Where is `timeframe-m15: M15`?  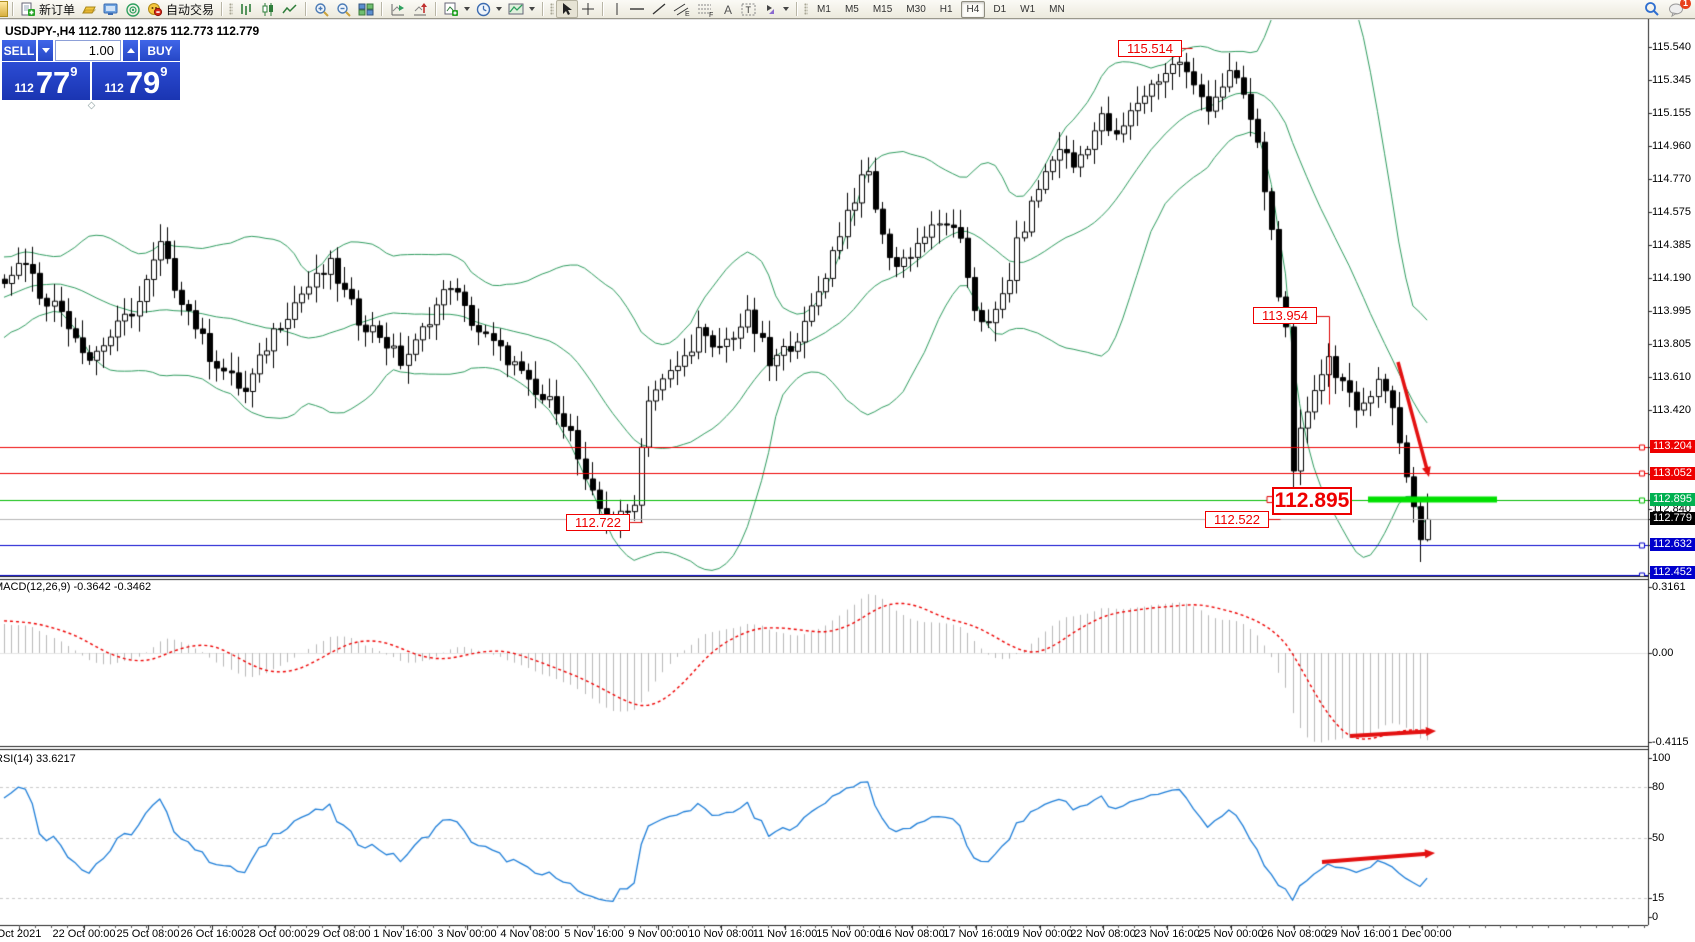 timeframe-m15: M15 is located at coordinates (882, 9).